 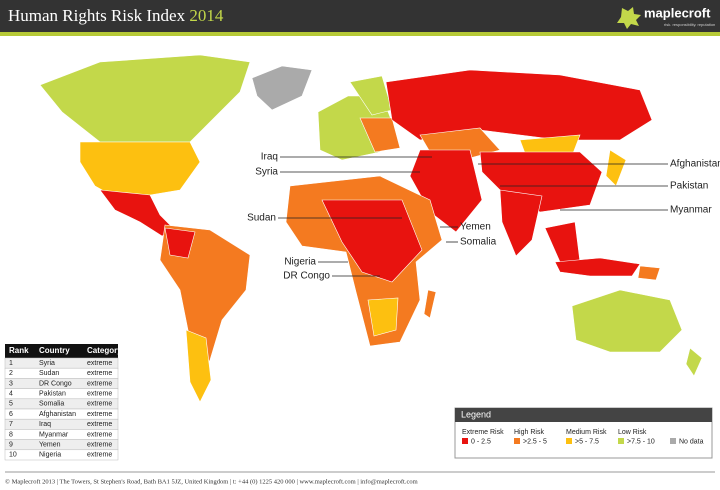 I want to click on legend-range: 0 - 2.5, so click(x=481, y=441).